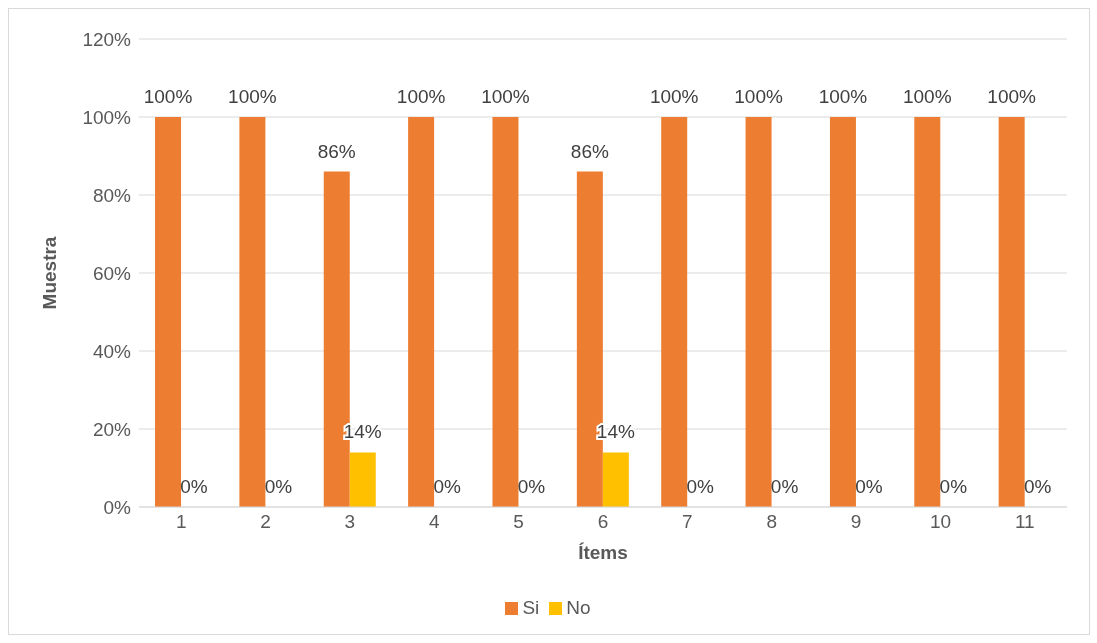  What do you see at coordinates (117, 507) in the screenshot?
I see `y-tick-label: 0%` at bounding box center [117, 507].